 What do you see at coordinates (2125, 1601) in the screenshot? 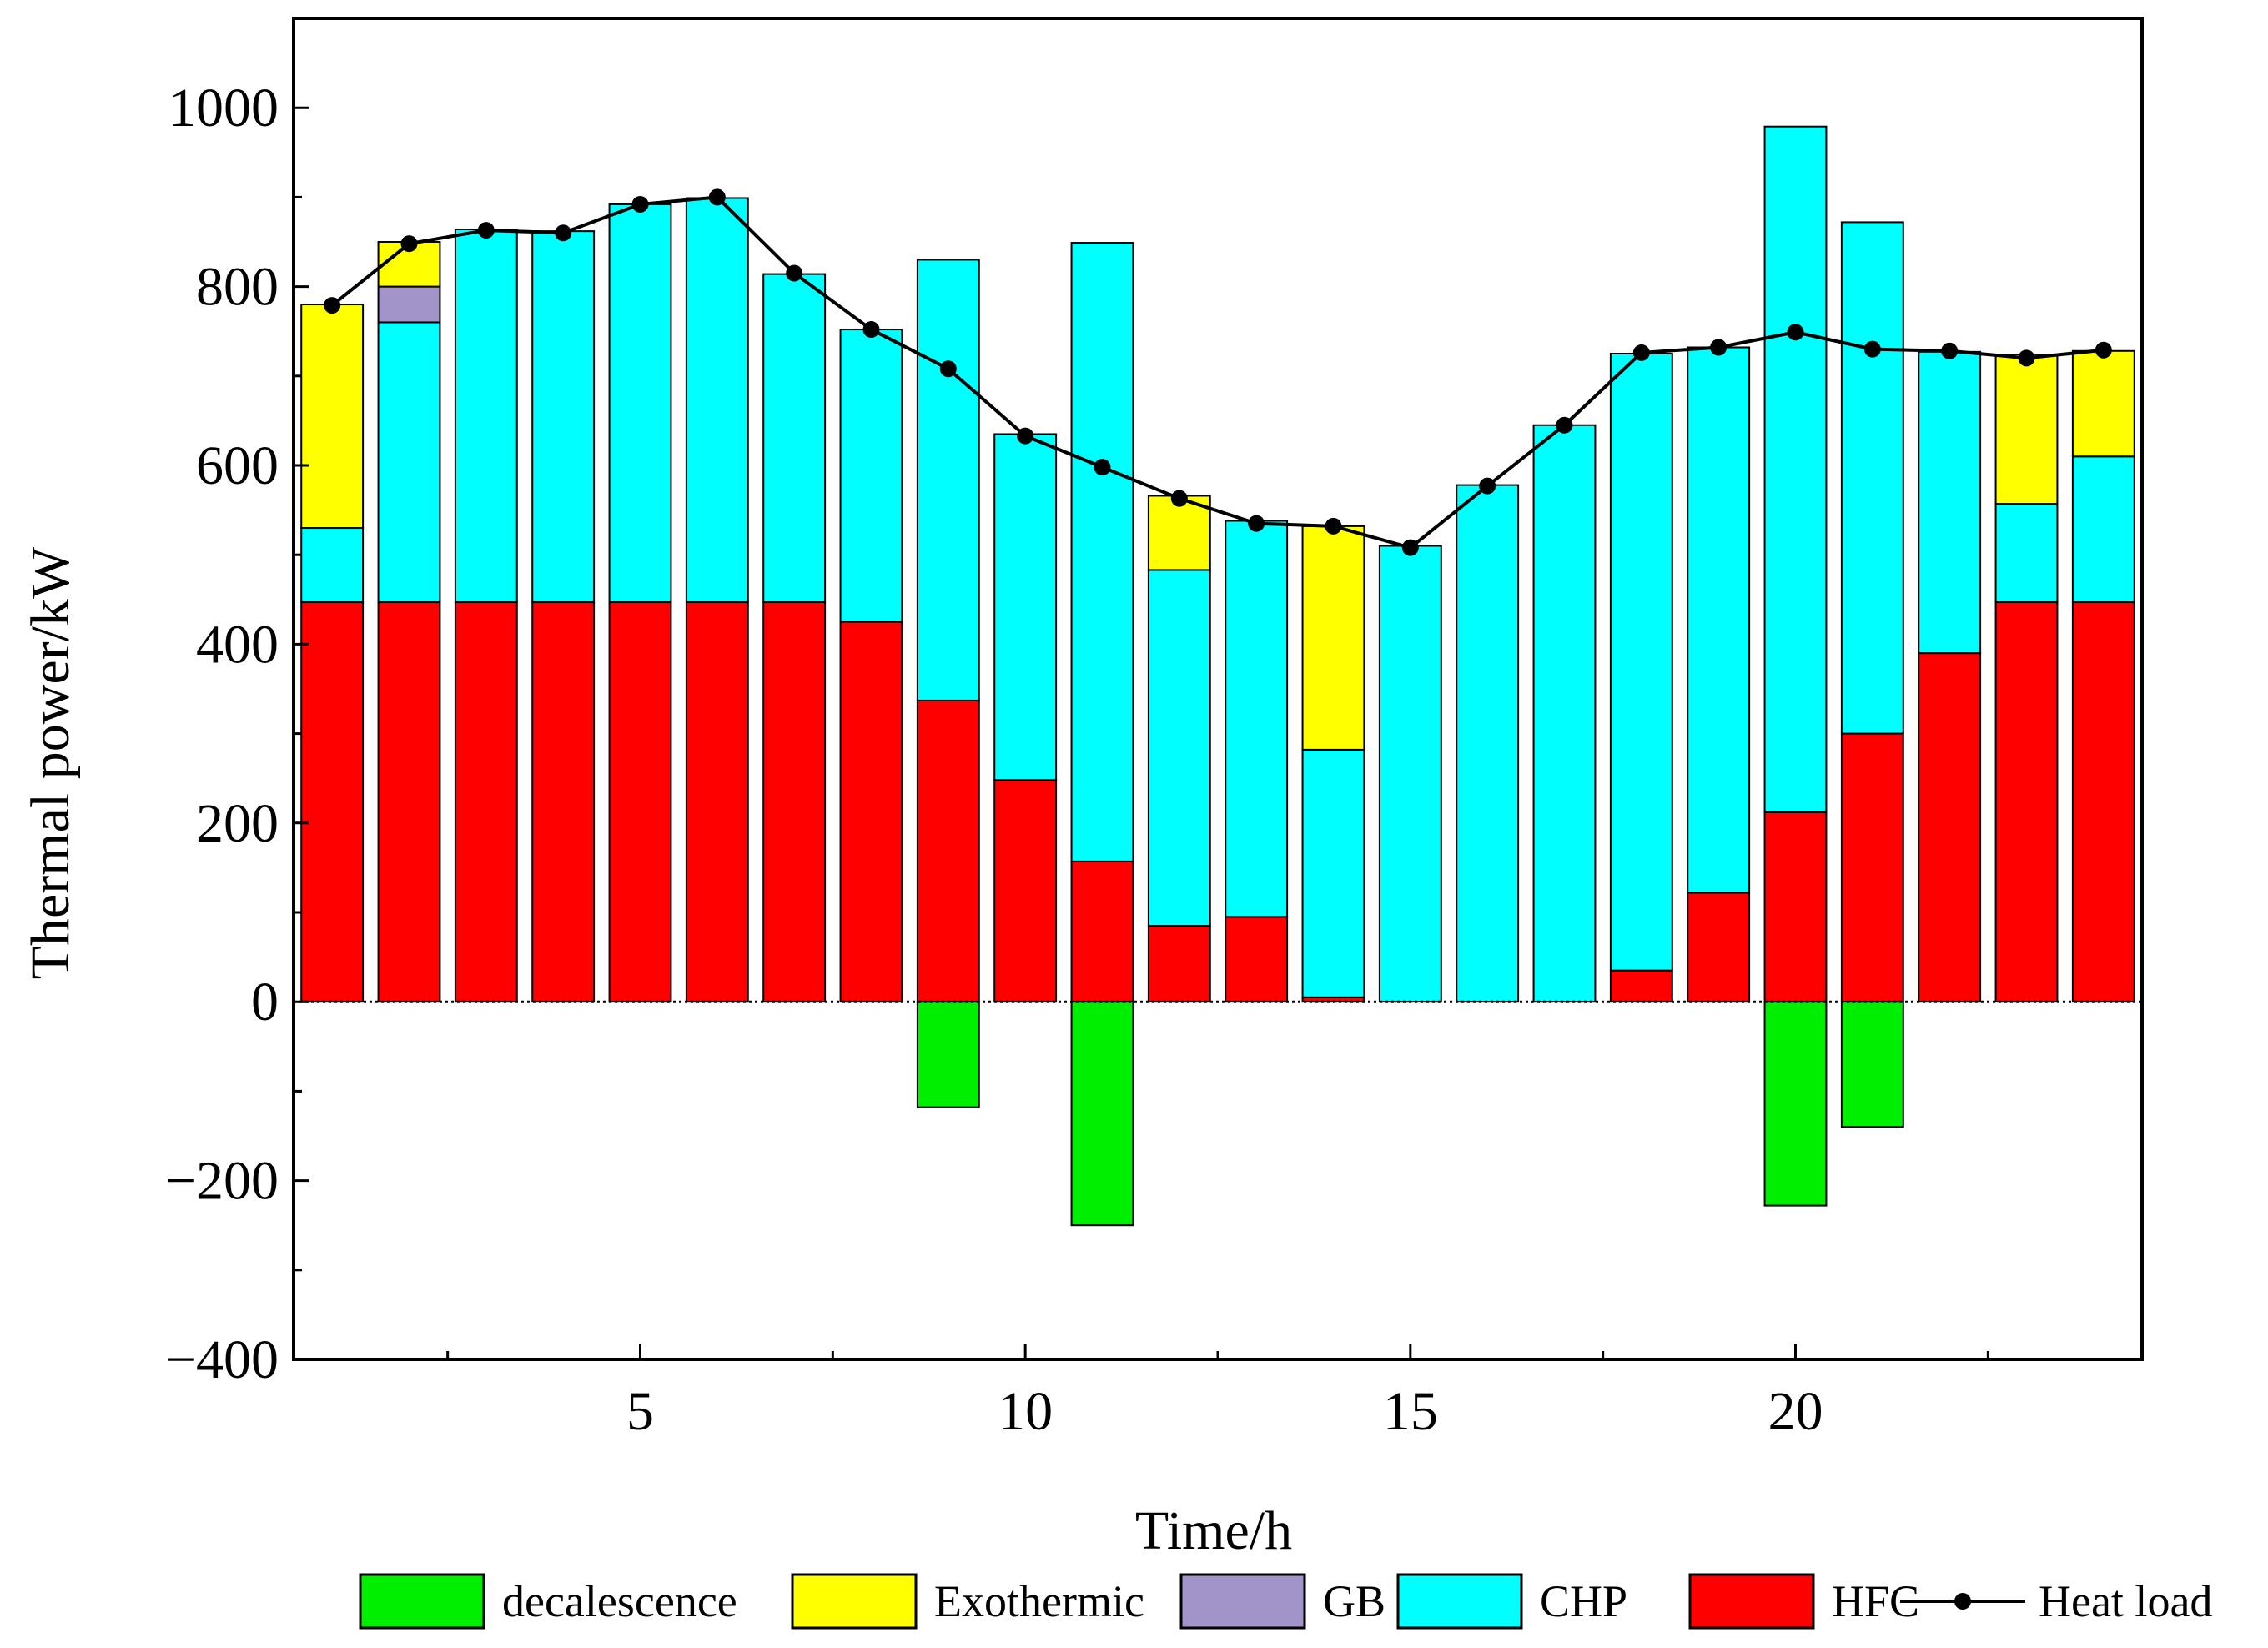
I see `legend-label-heat-load: Heat load` at bounding box center [2125, 1601].